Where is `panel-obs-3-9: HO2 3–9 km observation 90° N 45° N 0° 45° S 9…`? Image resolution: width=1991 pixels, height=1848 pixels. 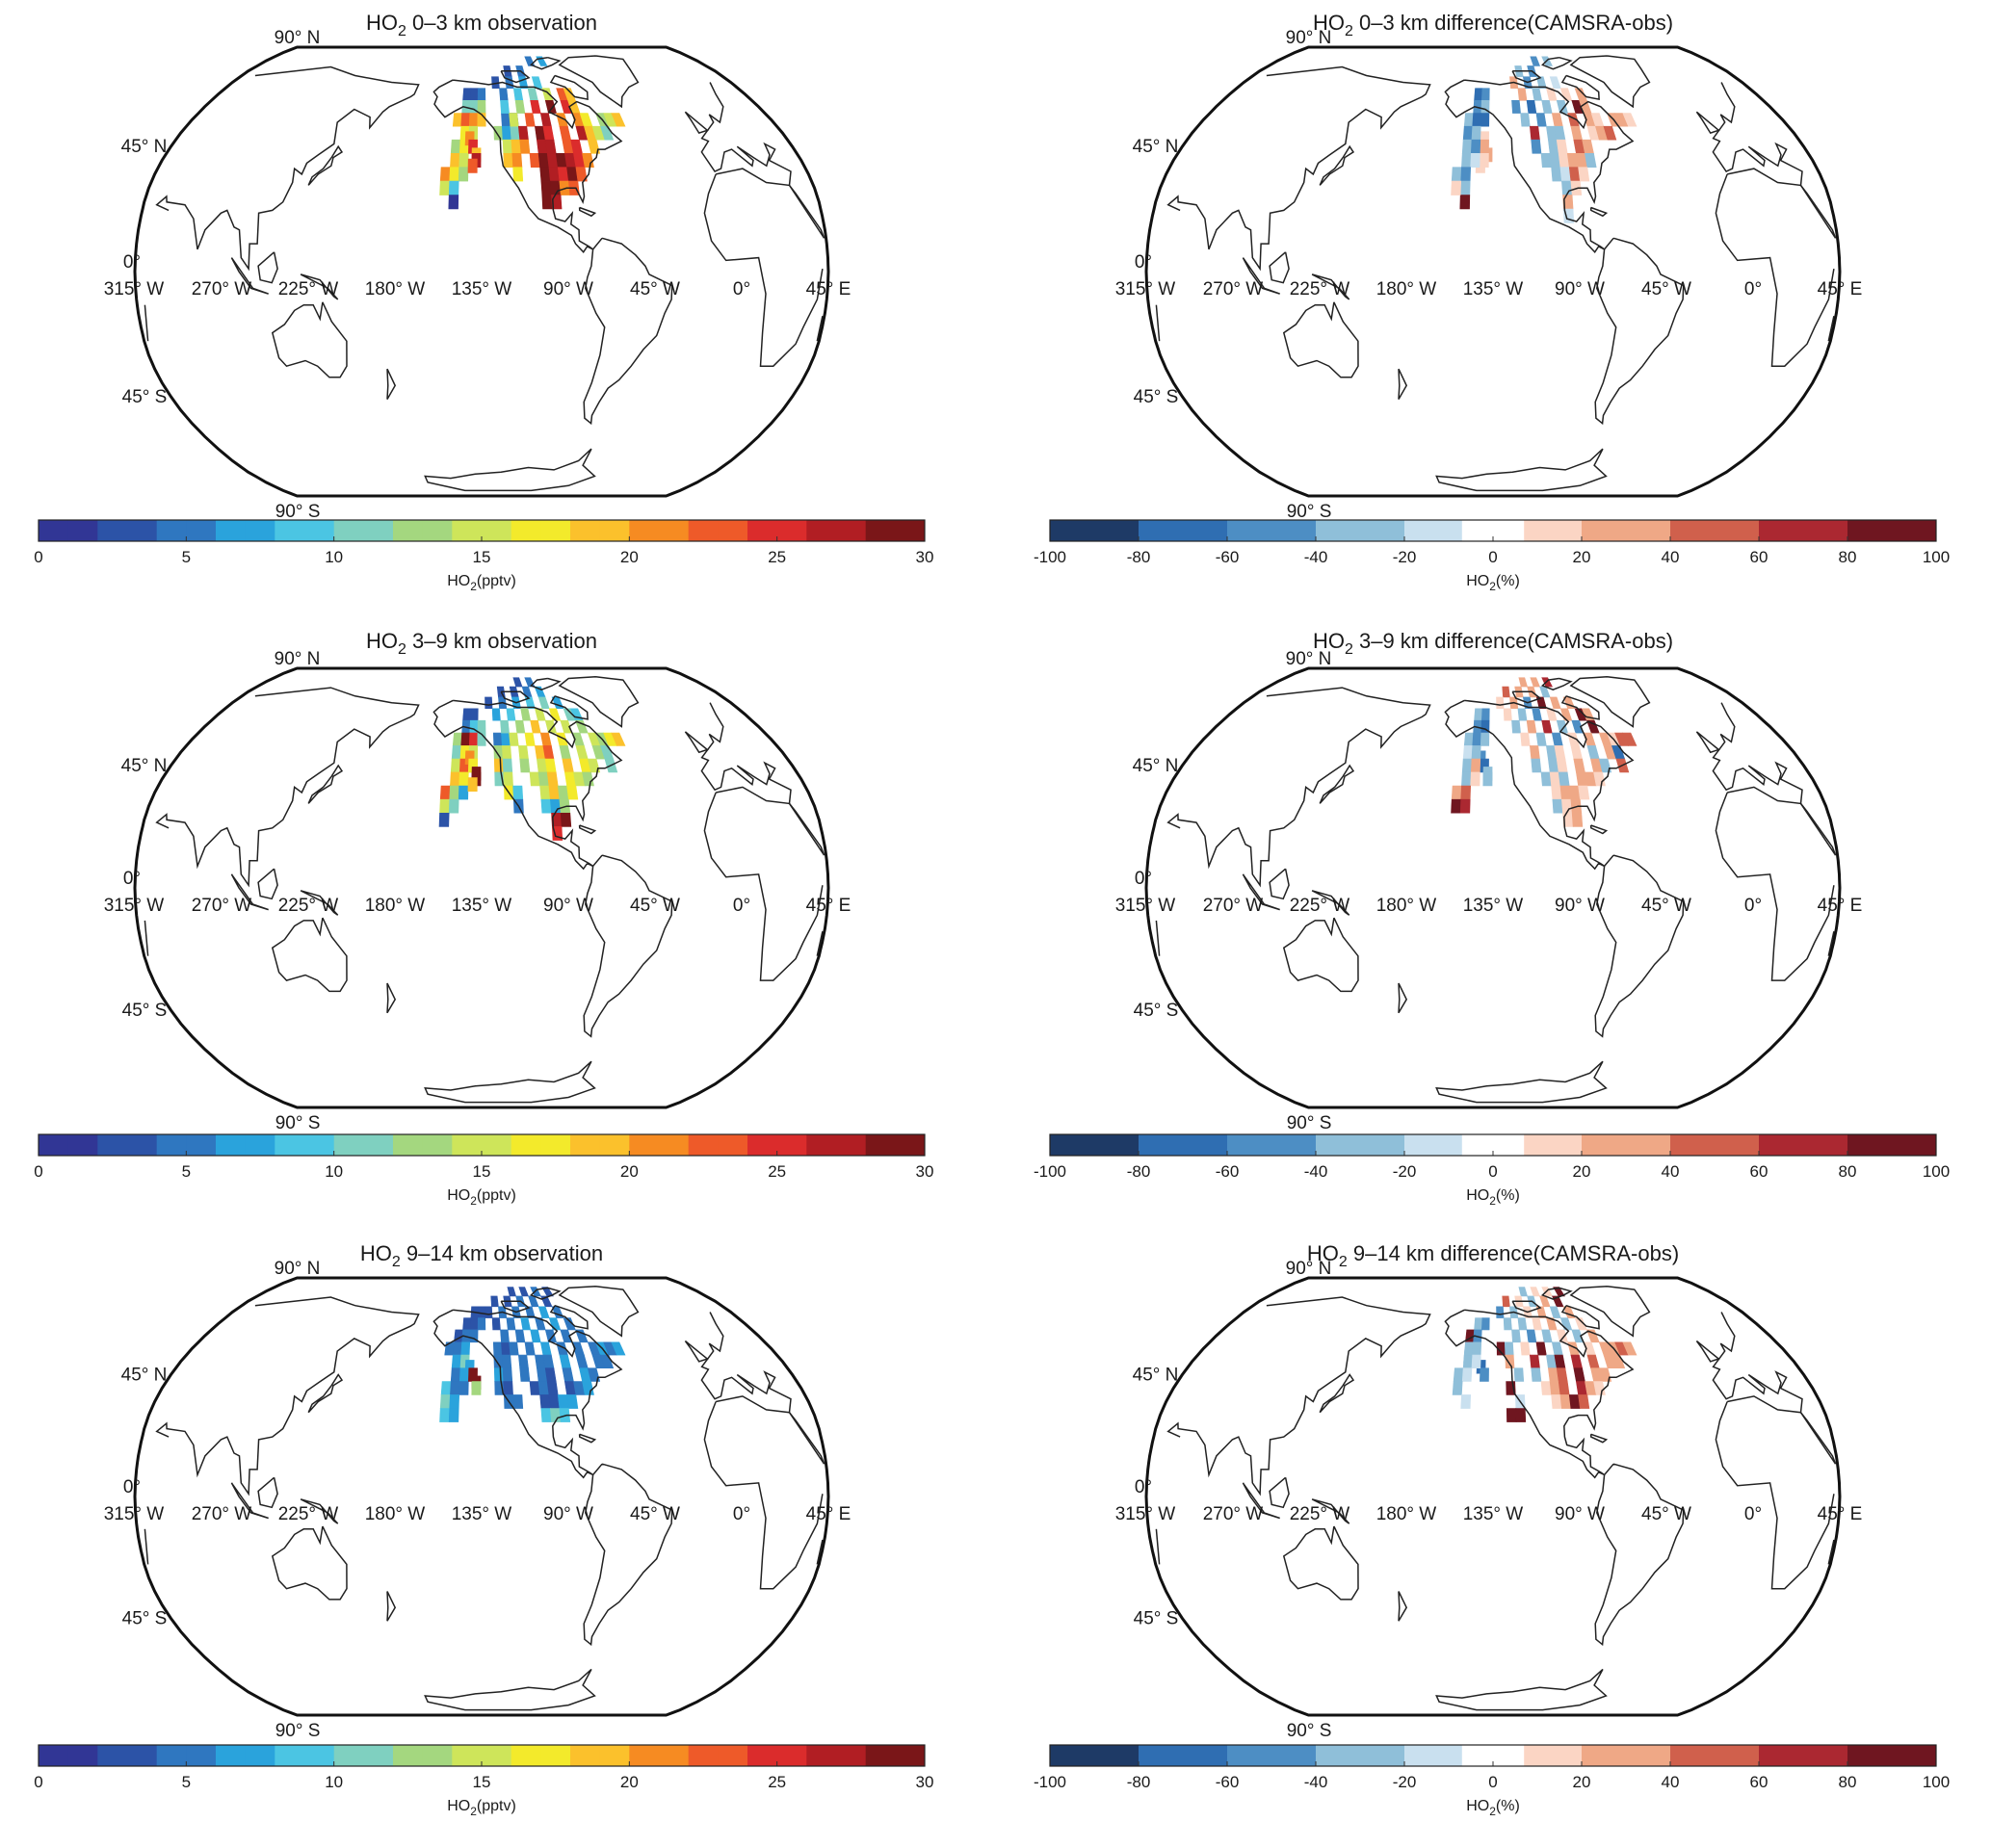 panel-obs-3-9: HO2 3–9 km observation 90° N 45° N 0° 45° S 9… is located at coordinates (483, 918).